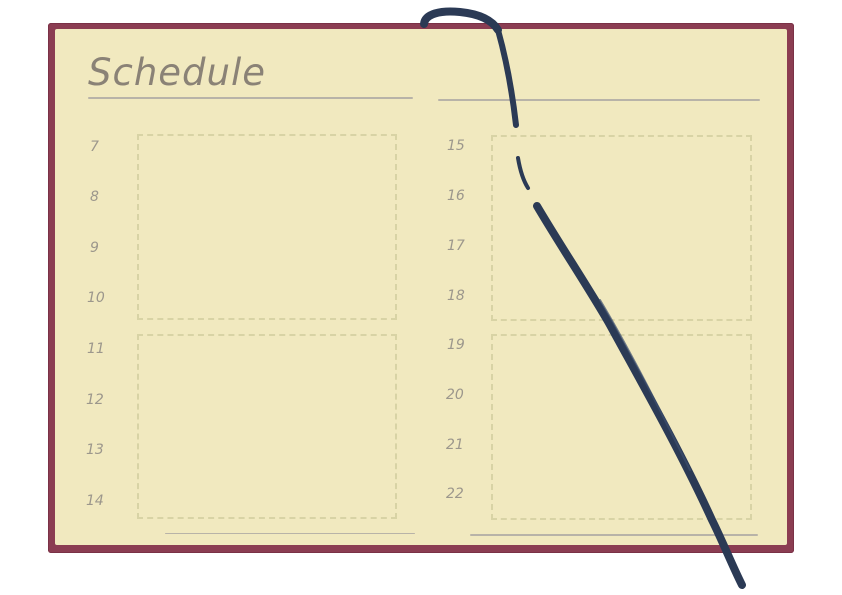 The image size is (842, 595). Describe the element at coordinates (94, 147) in the screenshot. I see `hour-label: 7` at that location.